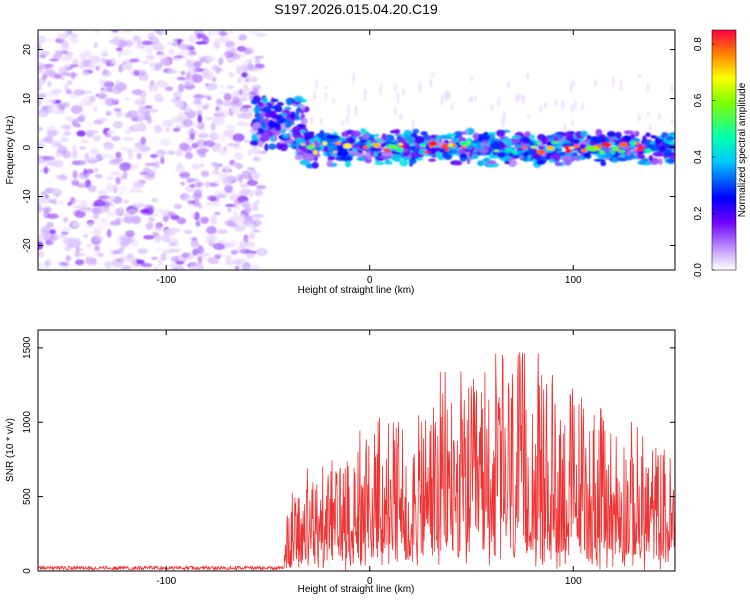 The image size is (750, 600). What do you see at coordinates (698, 213) in the screenshot?
I see `colorbar-tick-label: 0.2` at bounding box center [698, 213].